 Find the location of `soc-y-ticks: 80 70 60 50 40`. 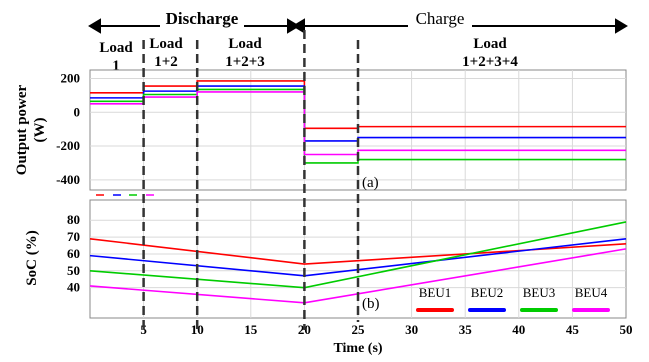

soc-y-ticks: 80 70 60 50 40 is located at coordinates (73, 253).